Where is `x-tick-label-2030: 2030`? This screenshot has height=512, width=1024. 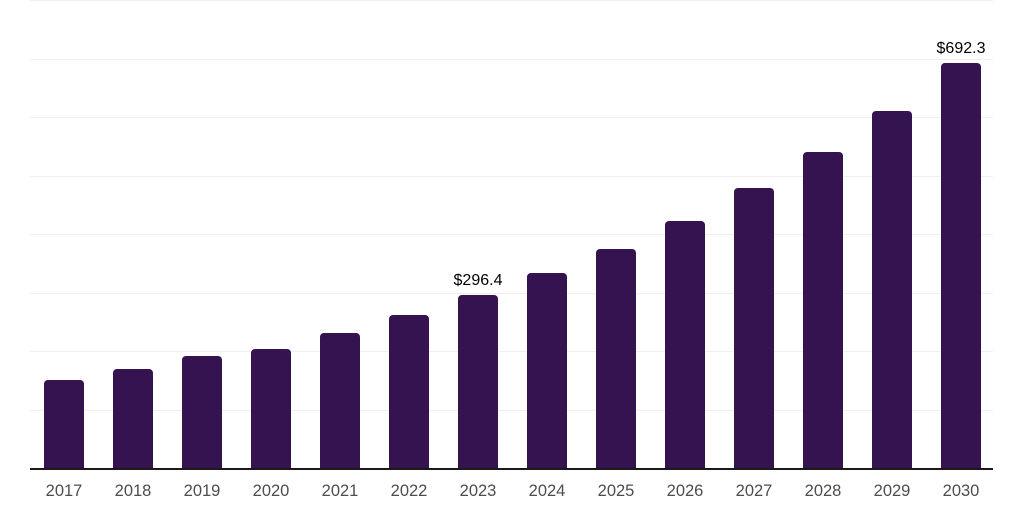 x-tick-label-2030: 2030 is located at coordinates (961, 491).